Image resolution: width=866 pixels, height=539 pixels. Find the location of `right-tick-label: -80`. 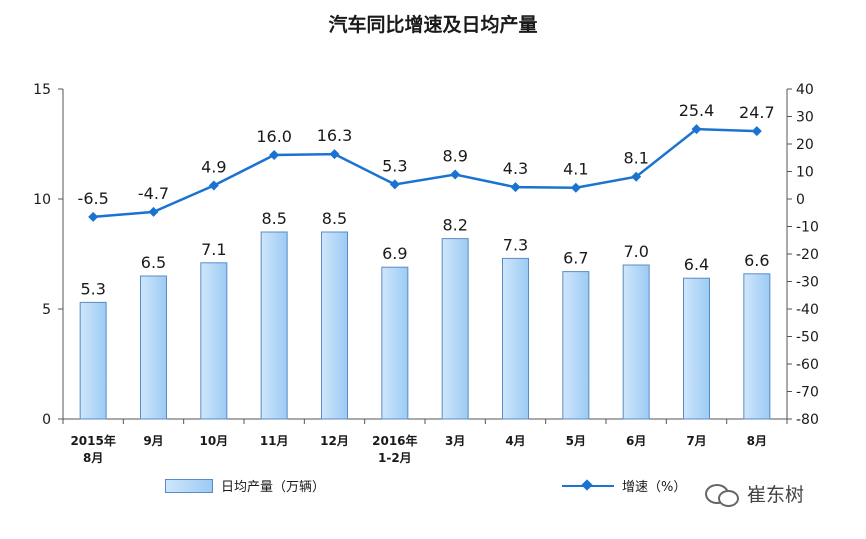

right-tick-label: -80 is located at coordinates (807, 420).